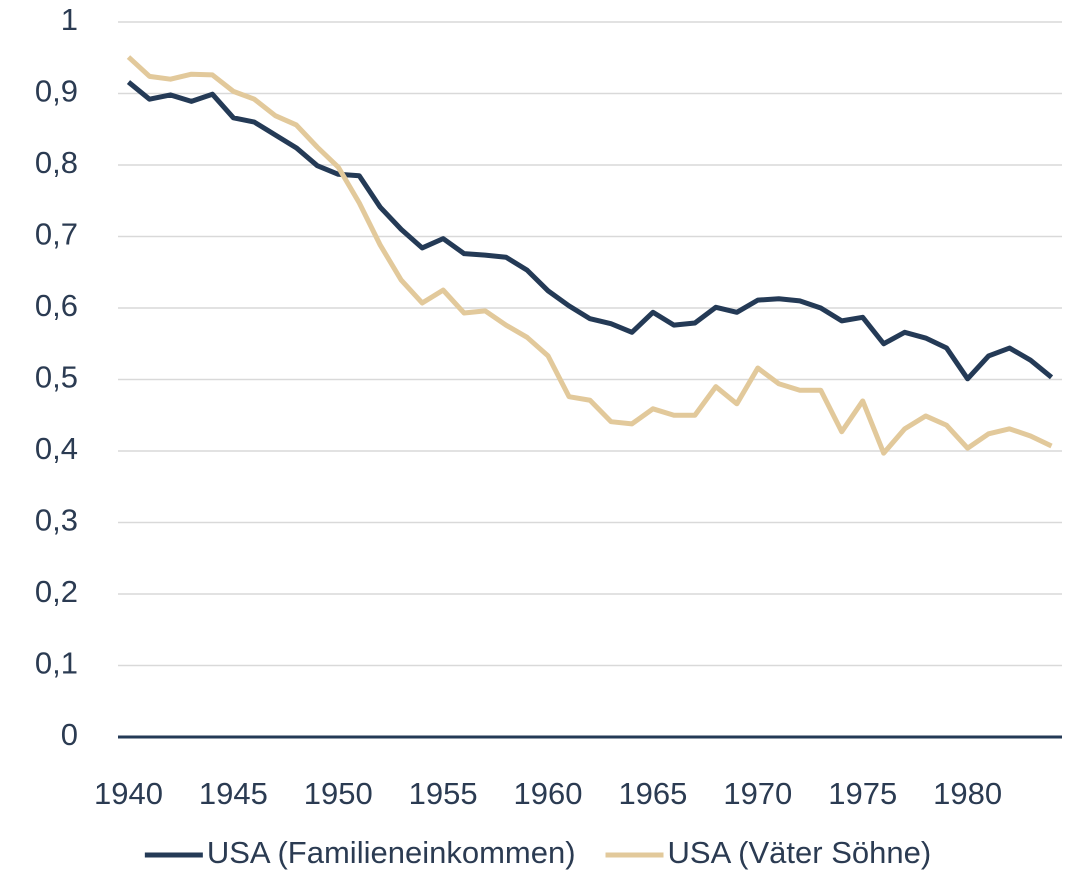 This screenshot has width=1076, height=875. What do you see at coordinates (391, 852) in the screenshot?
I see `legend-label: USA (Familieneinkommen)` at bounding box center [391, 852].